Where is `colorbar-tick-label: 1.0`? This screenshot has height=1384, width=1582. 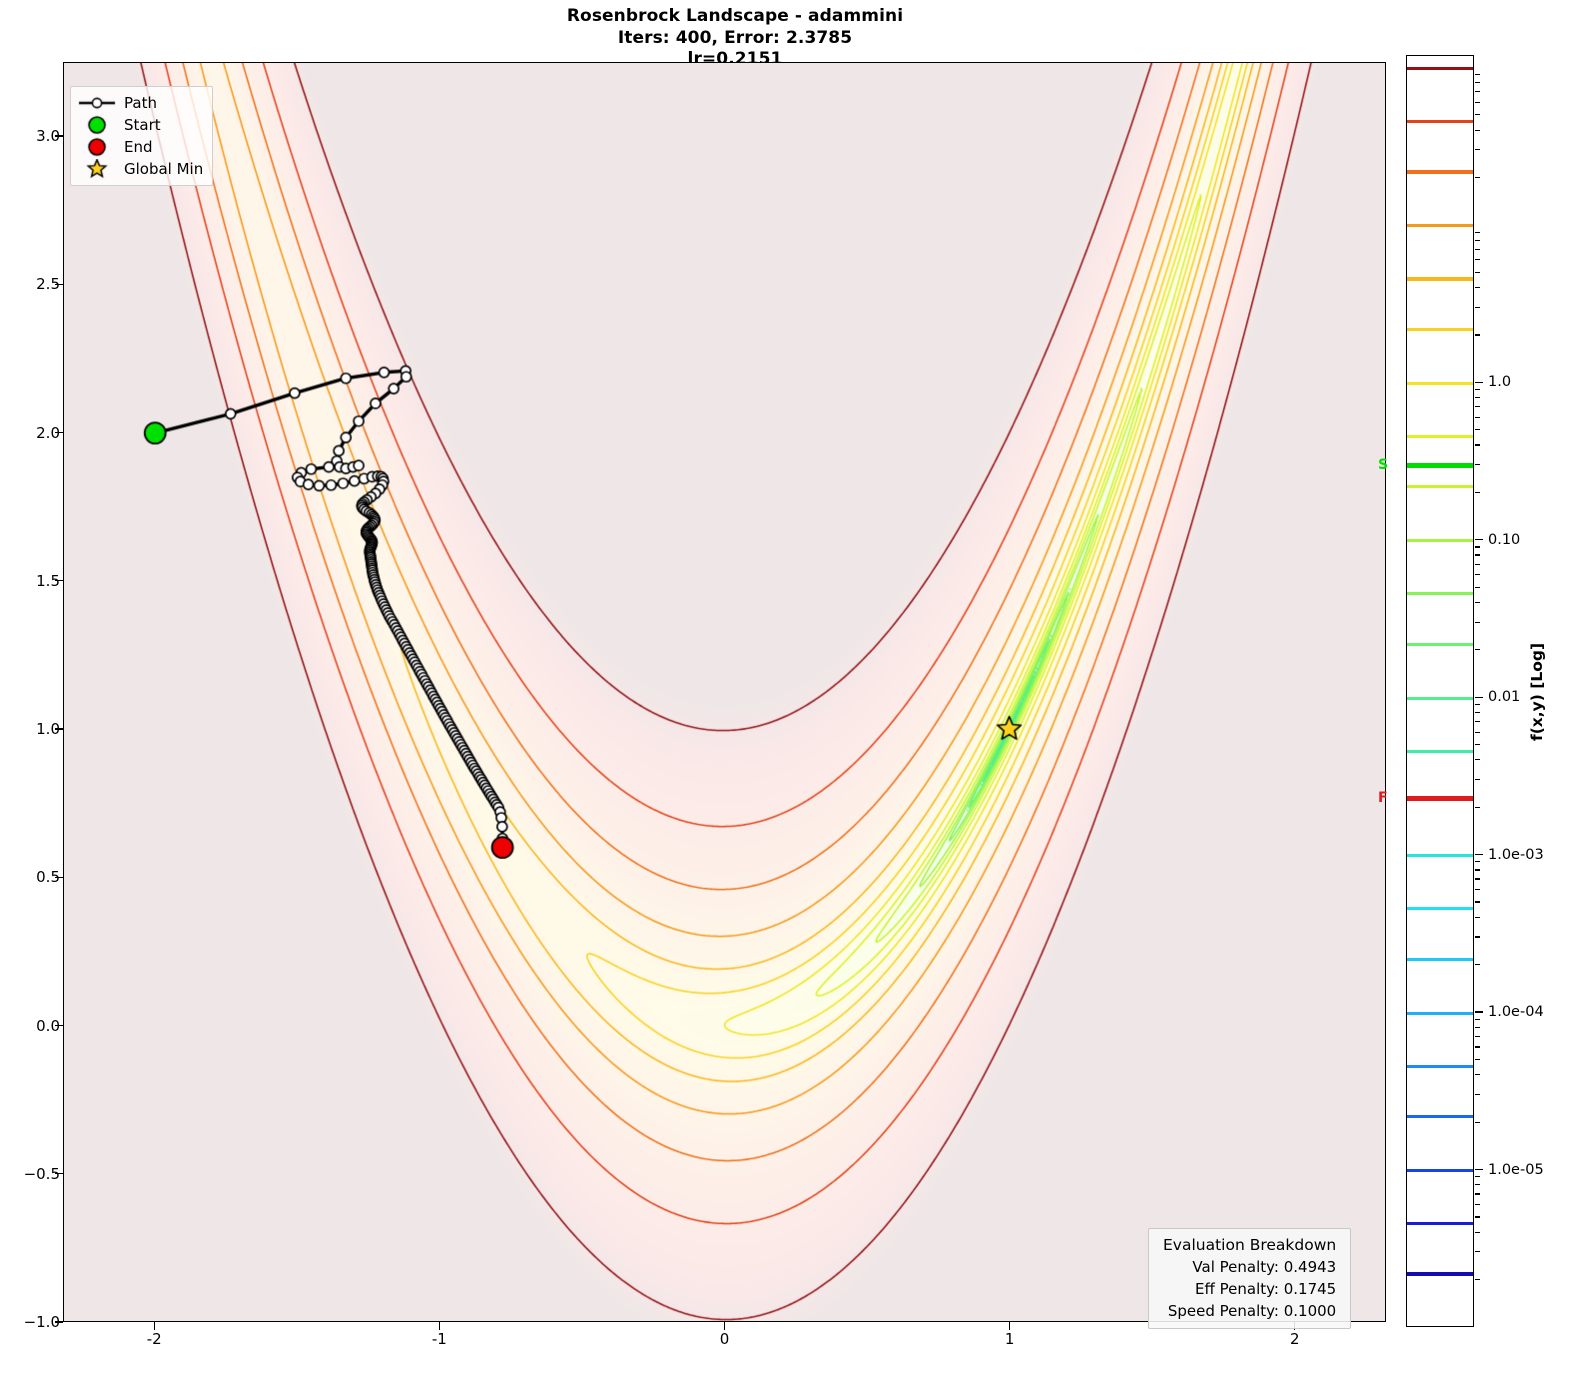 colorbar-tick-label: 1.0 is located at coordinates (1500, 382).